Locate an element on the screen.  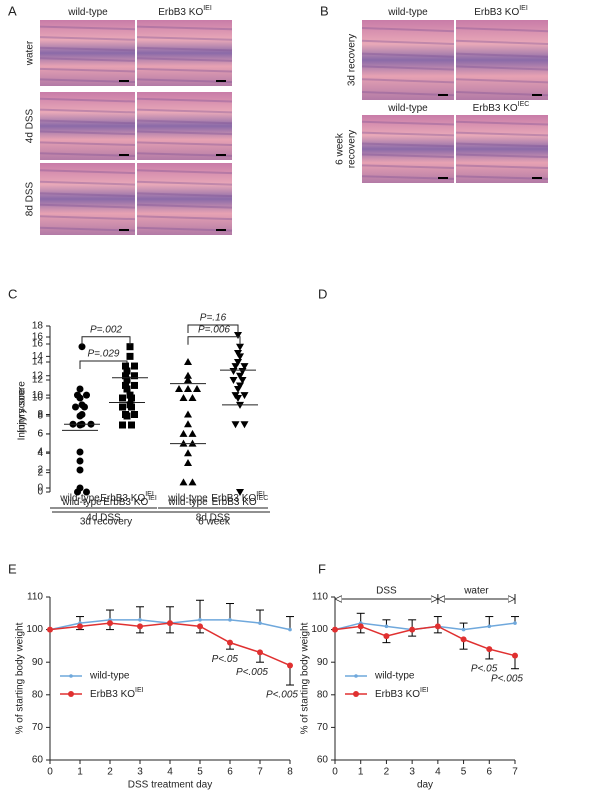
y-tick-label: 110 is located at coordinates (35, 597).